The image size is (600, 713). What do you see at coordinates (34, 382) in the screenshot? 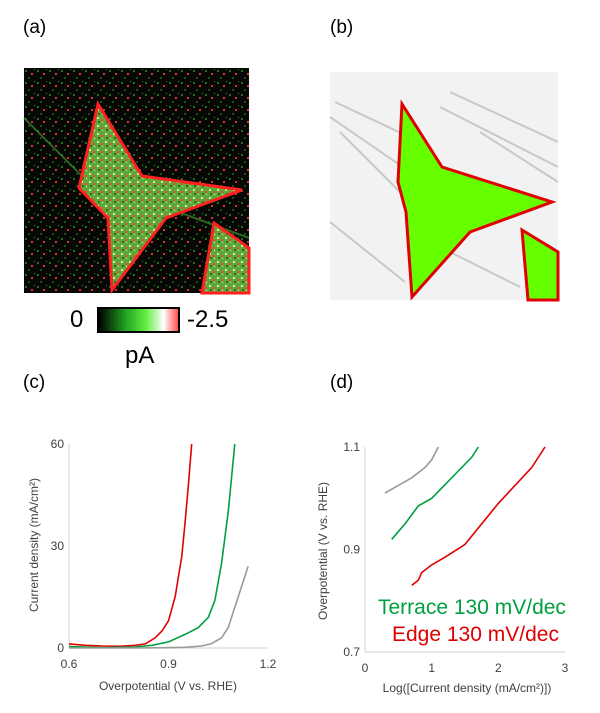
I see `panel-label-c: (c)` at bounding box center [34, 382].